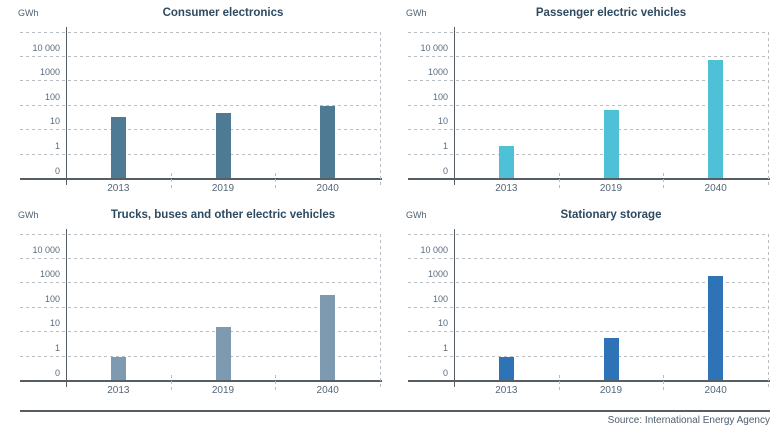 Image resolution: width=776 pixels, height=432 pixels. Describe the element at coordinates (611, 13) in the screenshot. I see `chart-title: Passenger electric vehicles` at that location.